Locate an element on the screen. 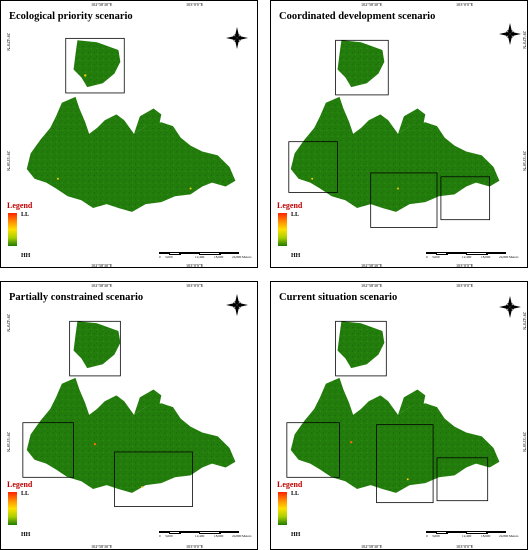  panel-title: Coordinated development scenario is located at coordinates (357, 16).